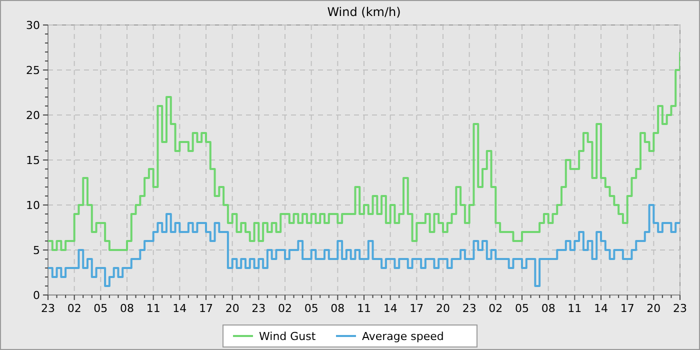 Image resolution: width=700 pixels, height=350 pixels. What do you see at coordinates (33, 70) in the screenshot?
I see `y-tick-label: 25` at bounding box center [33, 70].